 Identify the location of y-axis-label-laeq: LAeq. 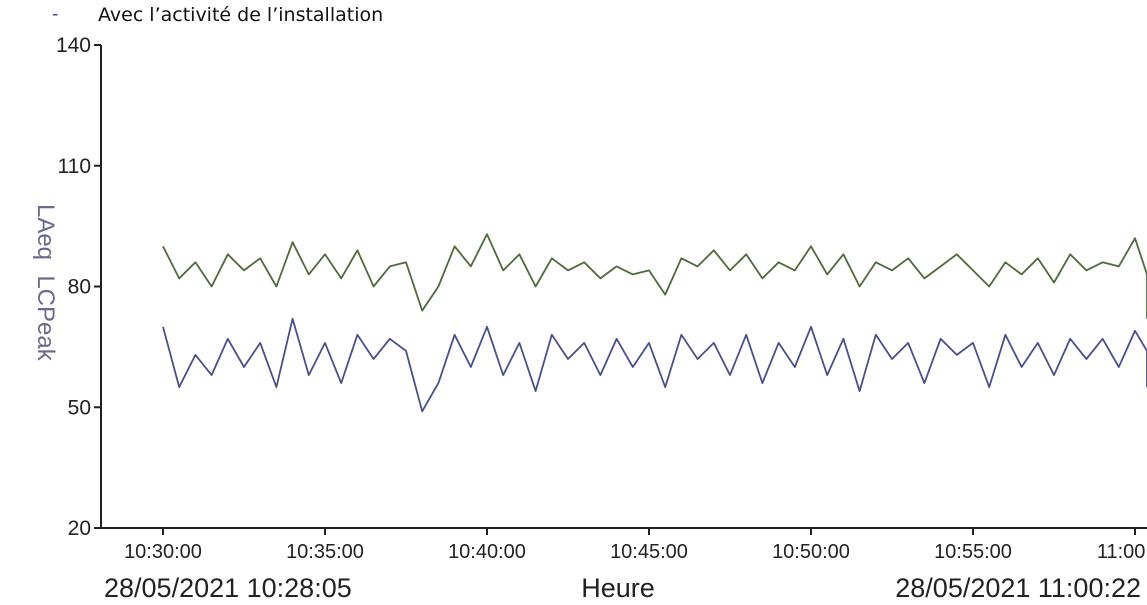
(45, 232).